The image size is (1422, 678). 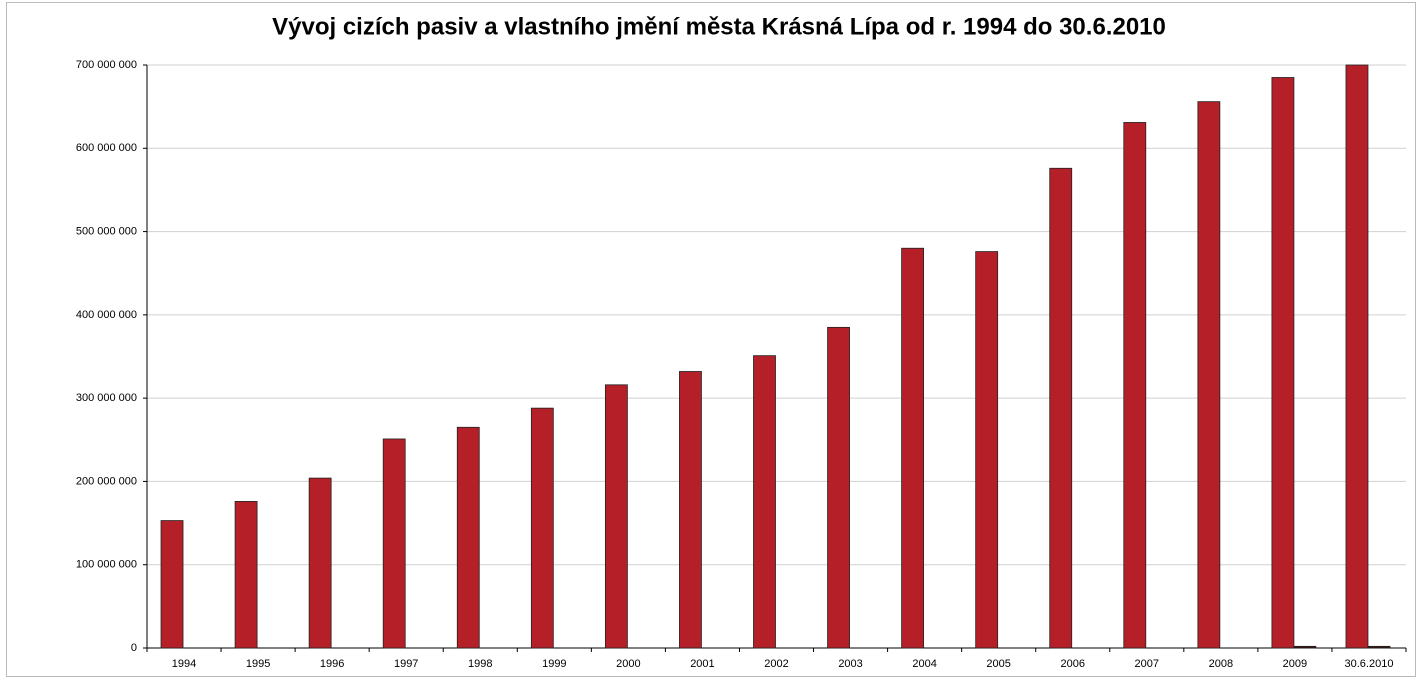 What do you see at coordinates (406, 664) in the screenshot?
I see `x-tick-label: 1997` at bounding box center [406, 664].